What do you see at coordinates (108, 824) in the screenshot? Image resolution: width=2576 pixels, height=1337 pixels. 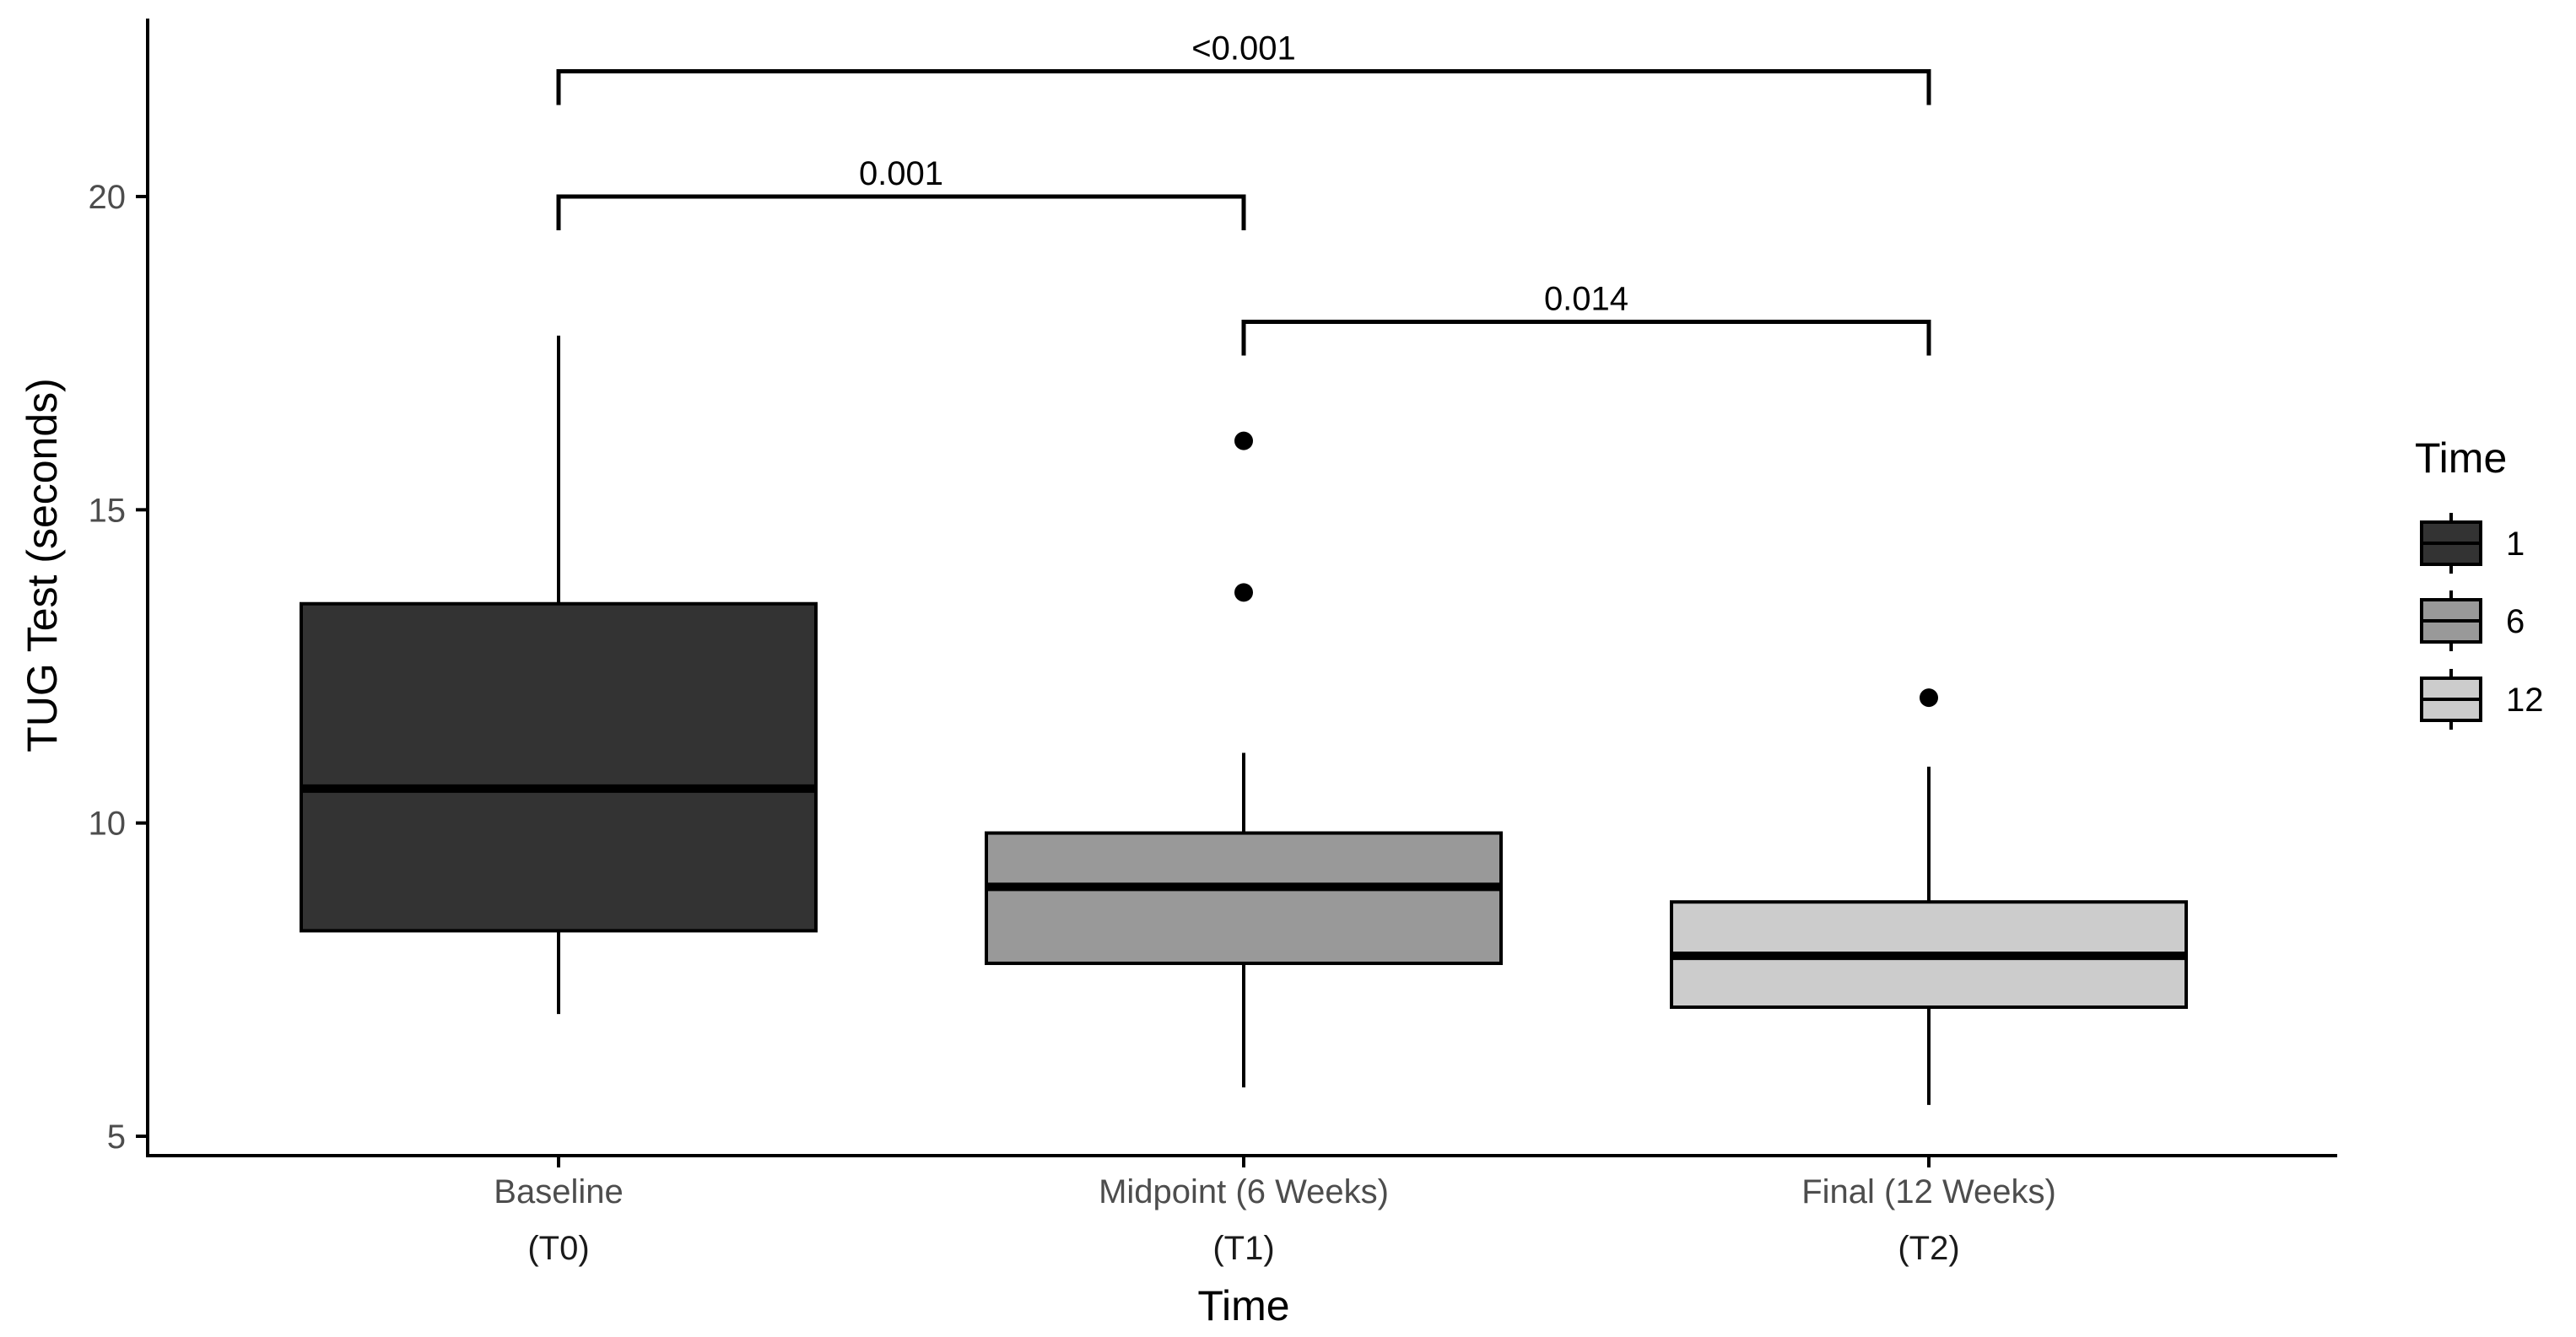 I see `y-tick-label: 10` at bounding box center [108, 824].